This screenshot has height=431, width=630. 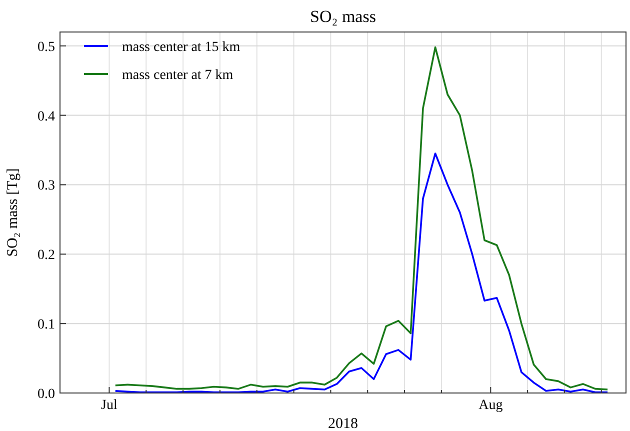 I want to click on legend-label: mass center at 15 km, so click(x=181, y=47).